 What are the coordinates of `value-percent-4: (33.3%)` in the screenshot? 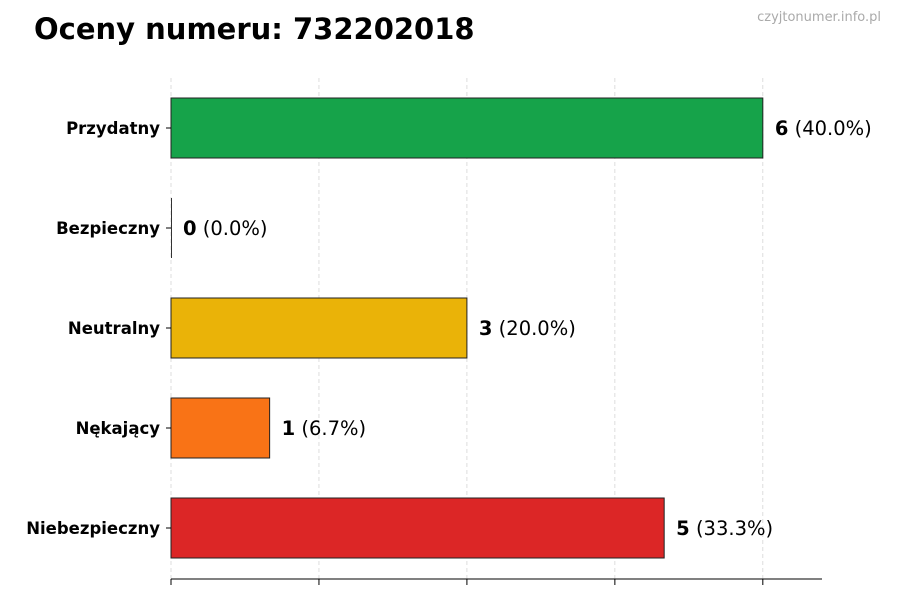 It's located at (731, 528).